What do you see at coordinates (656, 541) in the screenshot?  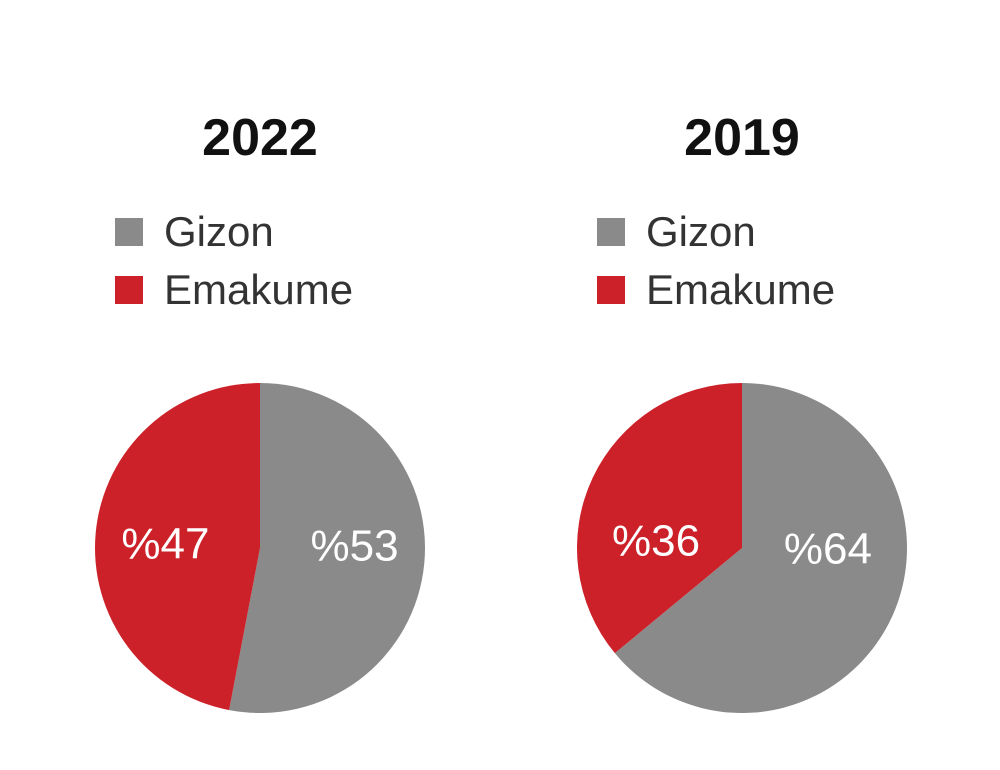 I see `slice-label-emakume: %36` at bounding box center [656, 541].